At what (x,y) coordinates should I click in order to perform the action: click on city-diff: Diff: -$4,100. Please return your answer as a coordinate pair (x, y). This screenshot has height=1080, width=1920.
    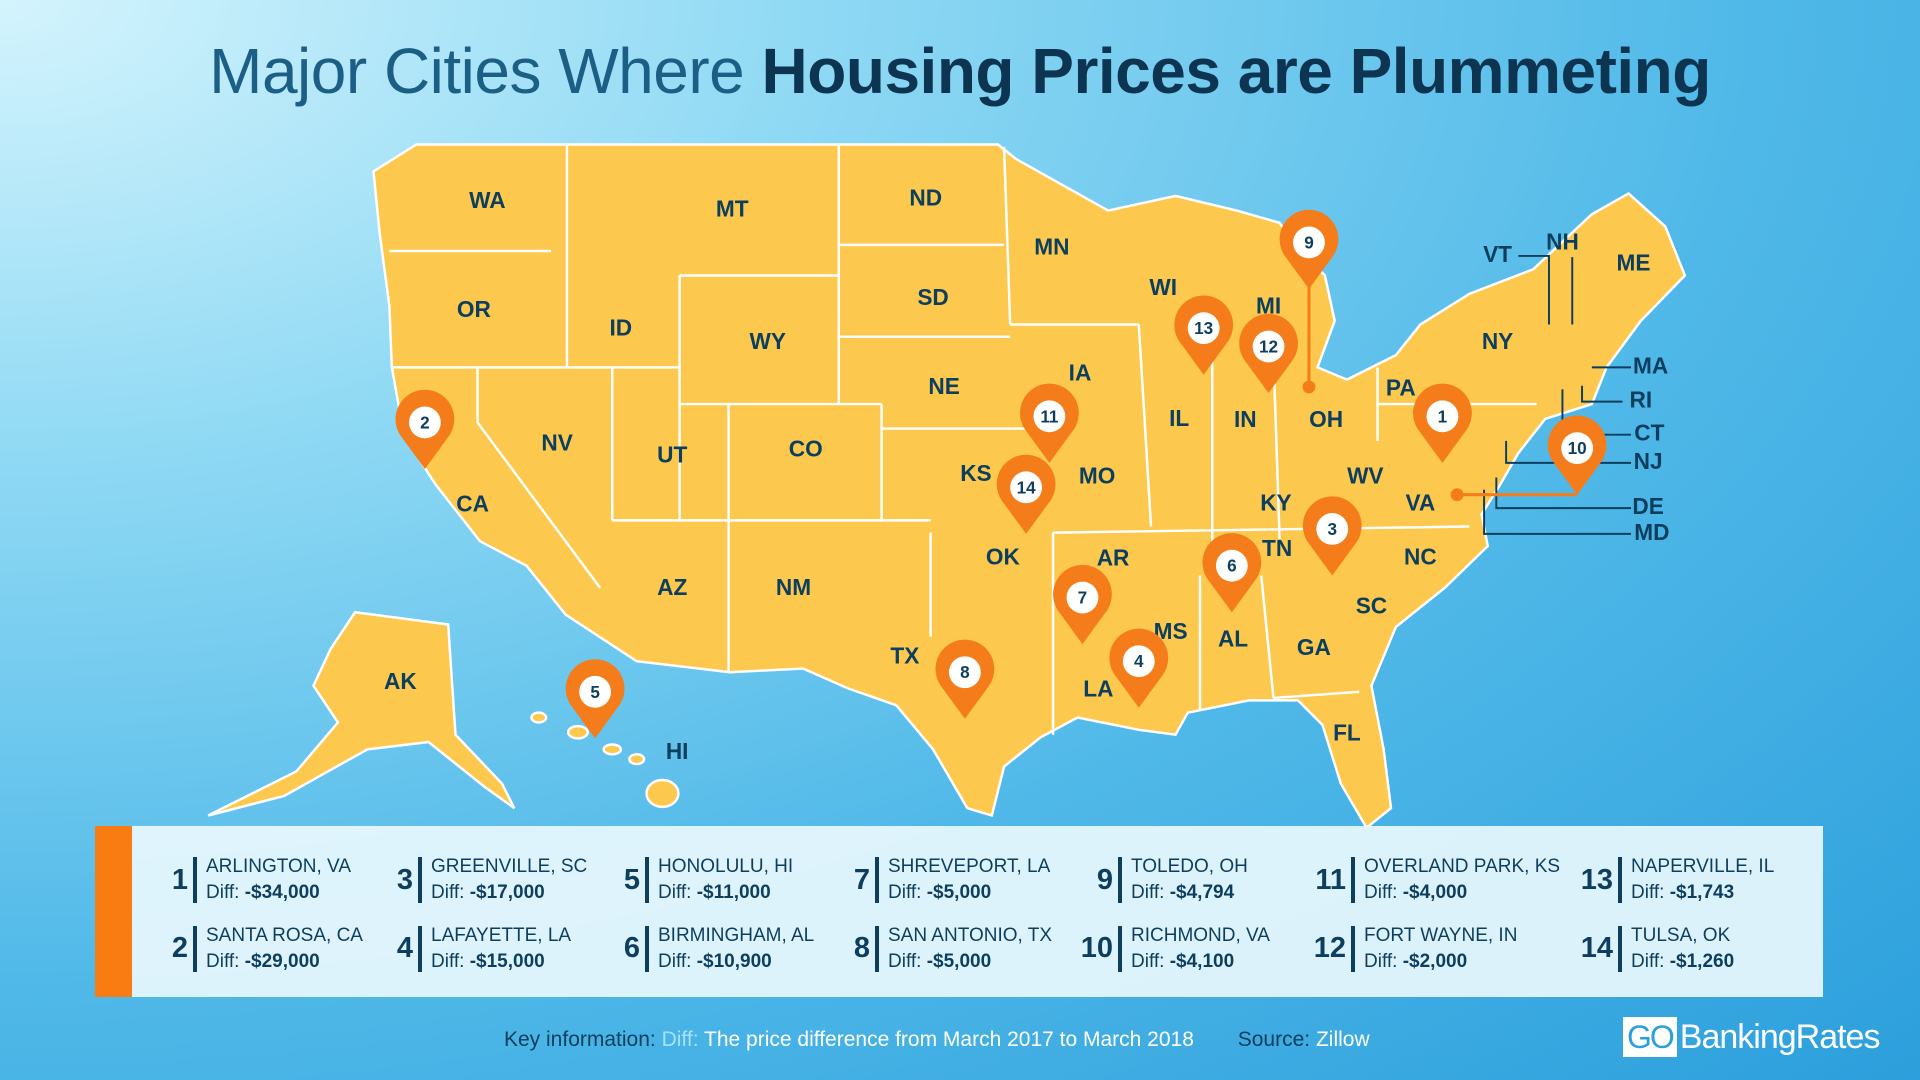
    Looking at the image, I should click on (1200, 962).